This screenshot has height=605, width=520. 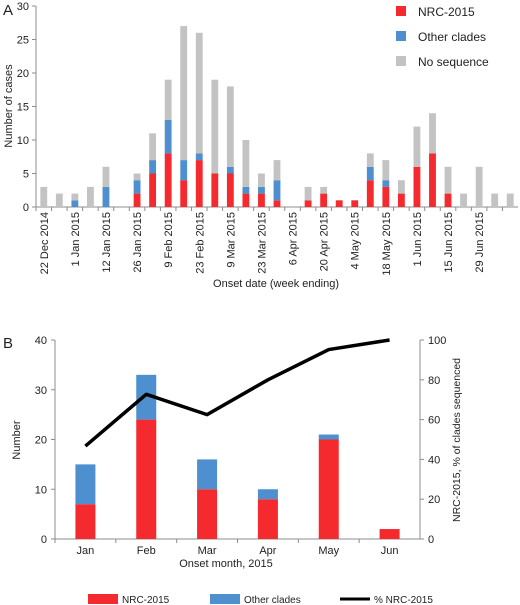 I want to click on panel-a-y-tick-label: 25, so click(x=23, y=41).